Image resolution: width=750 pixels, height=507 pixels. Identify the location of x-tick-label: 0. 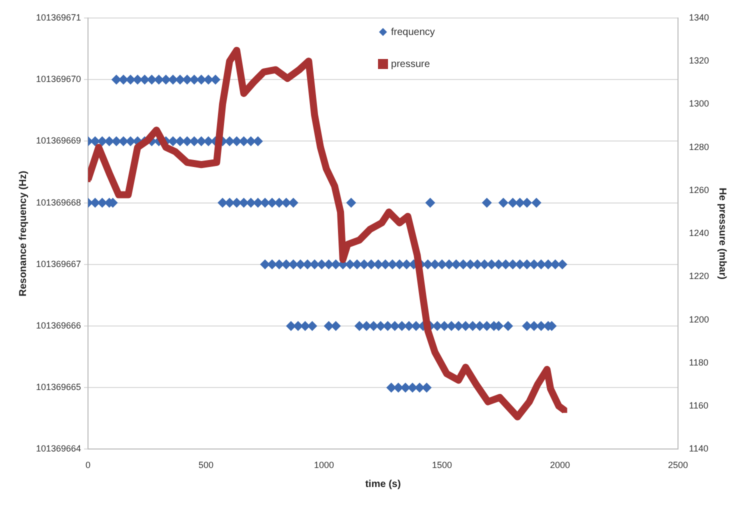
(88, 465).